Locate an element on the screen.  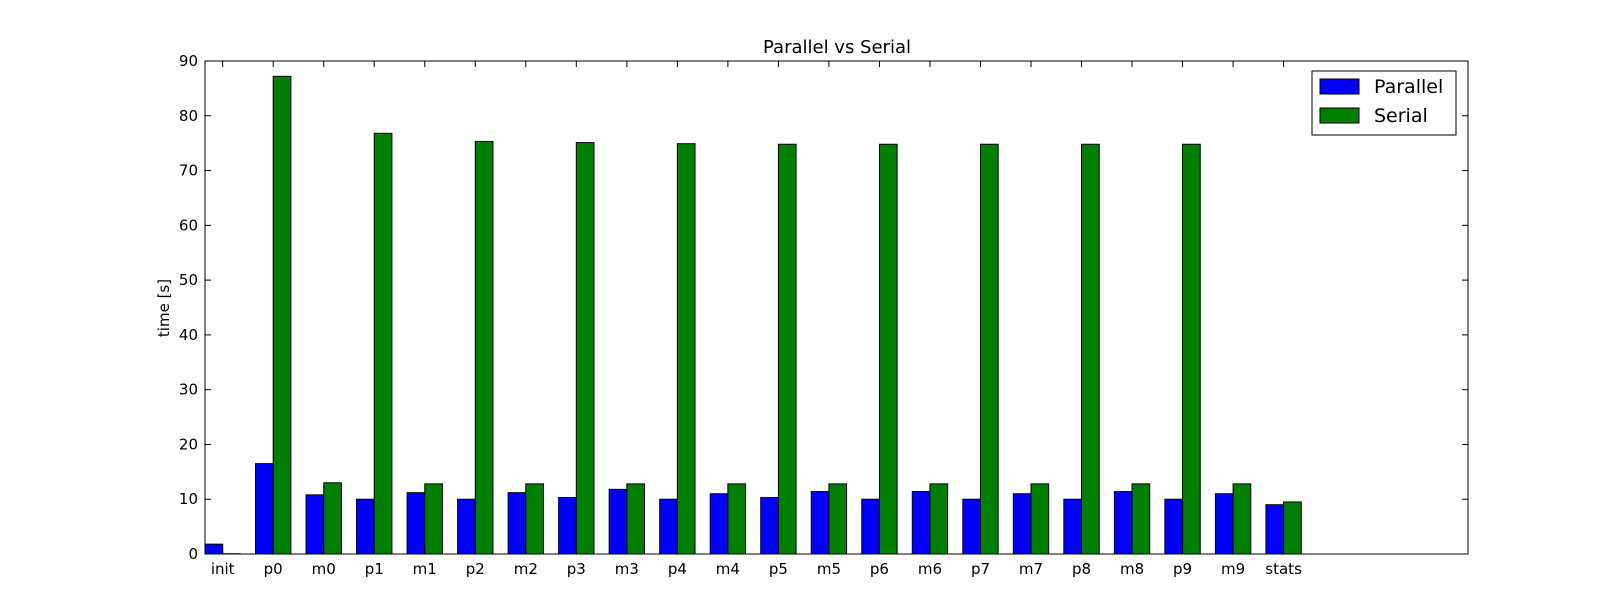
bar-serial-stats is located at coordinates (1292, 528).